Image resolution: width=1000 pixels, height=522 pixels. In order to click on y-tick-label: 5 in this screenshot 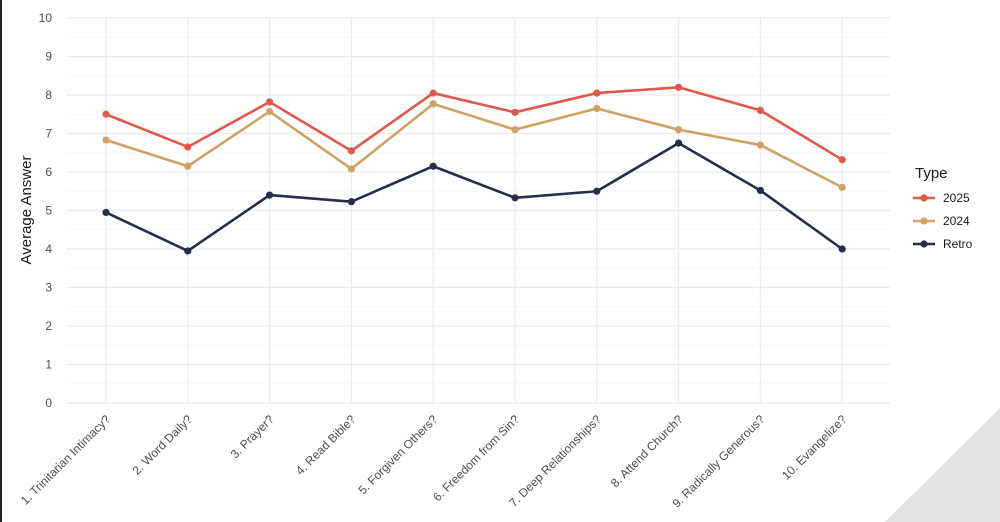, I will do `click(48, 211)`.